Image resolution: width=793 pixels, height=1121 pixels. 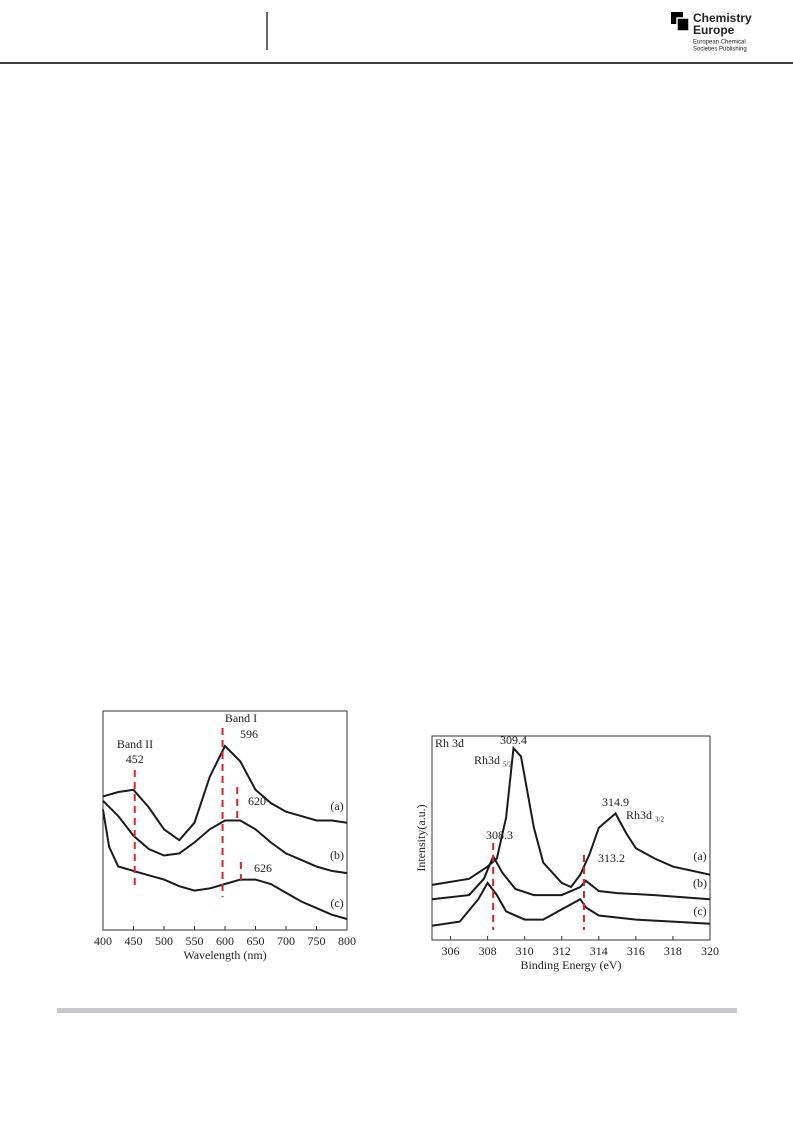 What do you see at coordinates (249, 734) in the screenshot?
I see `peak-value: 596` at bounding box center [249, 734].